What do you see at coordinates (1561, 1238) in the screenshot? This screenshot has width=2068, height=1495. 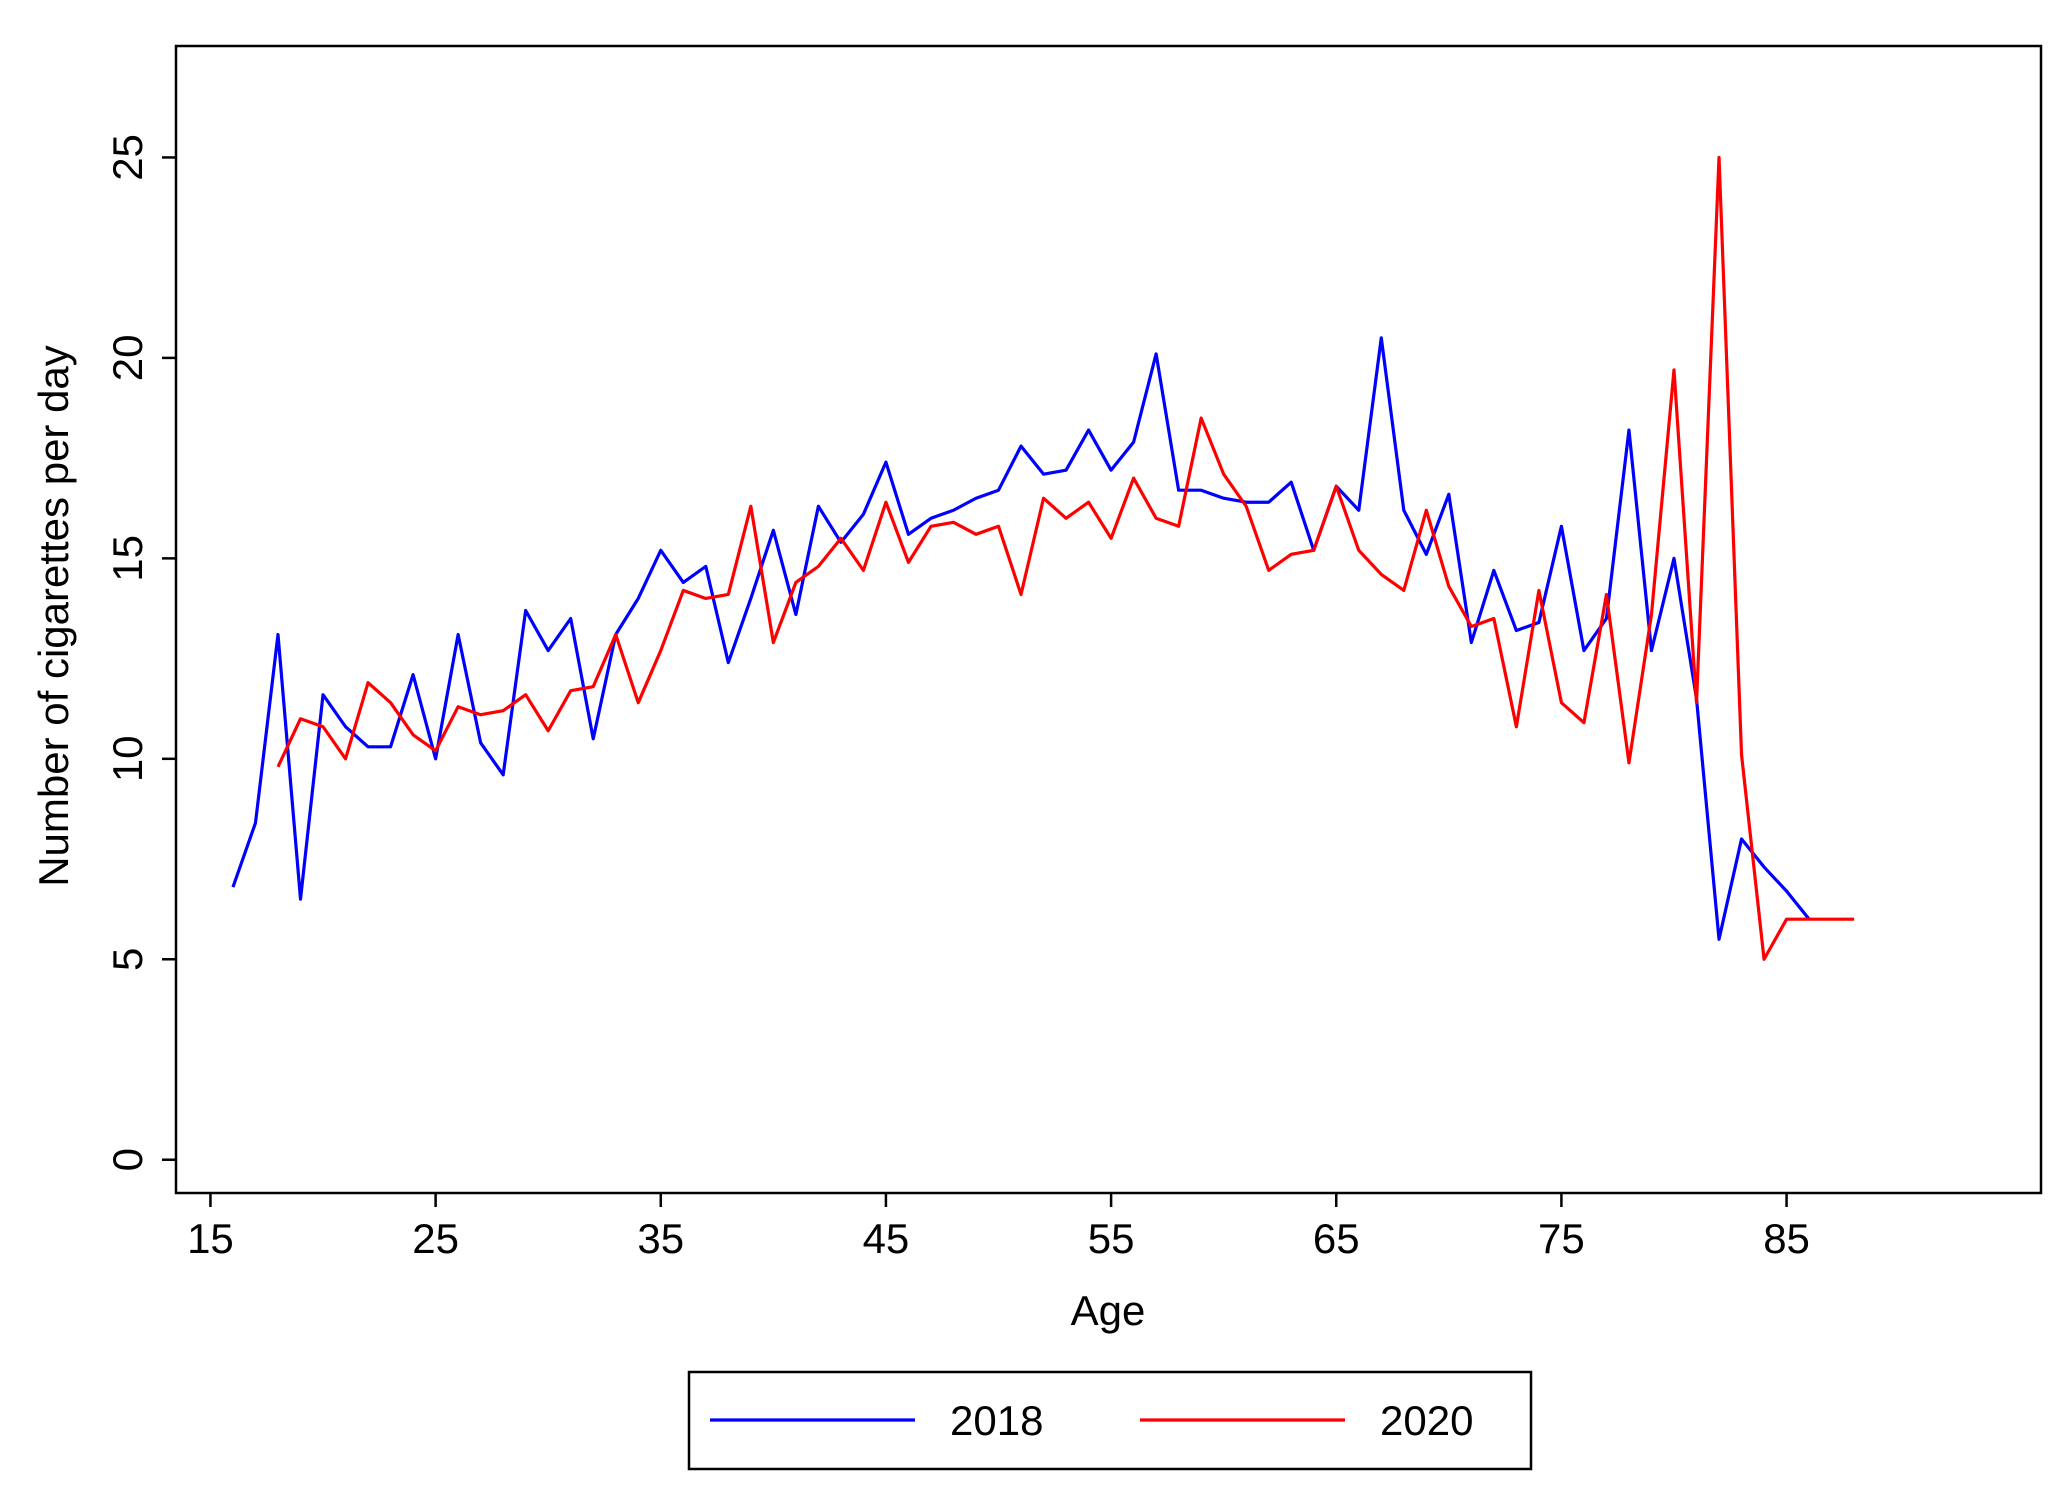 I see `x-tick-label: 75` at bounding box center [1561, 1238].